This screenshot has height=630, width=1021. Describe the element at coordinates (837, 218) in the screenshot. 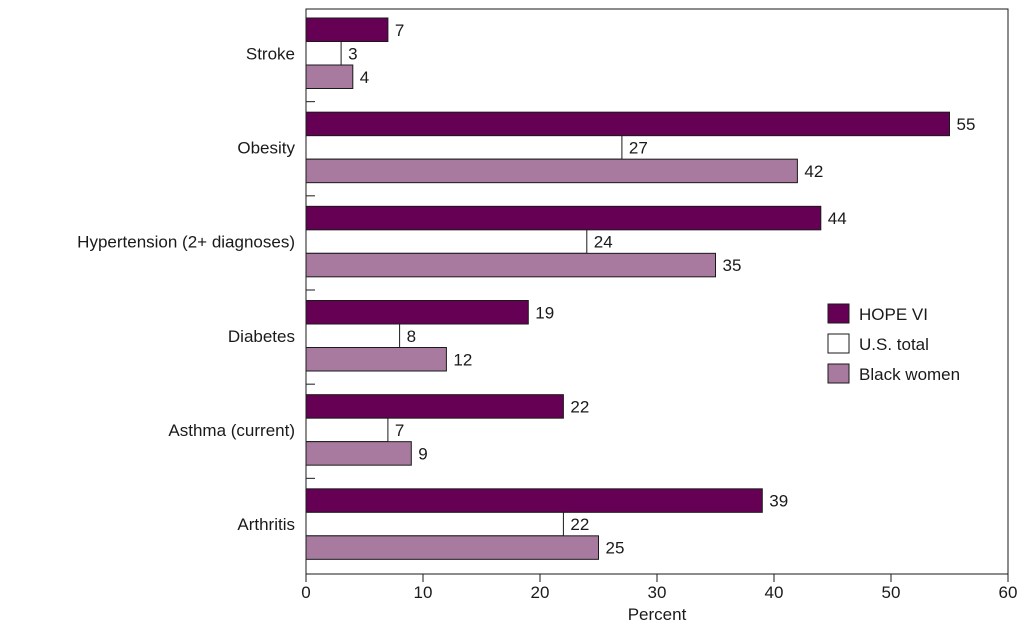

I see `data-label: 44` at that location.